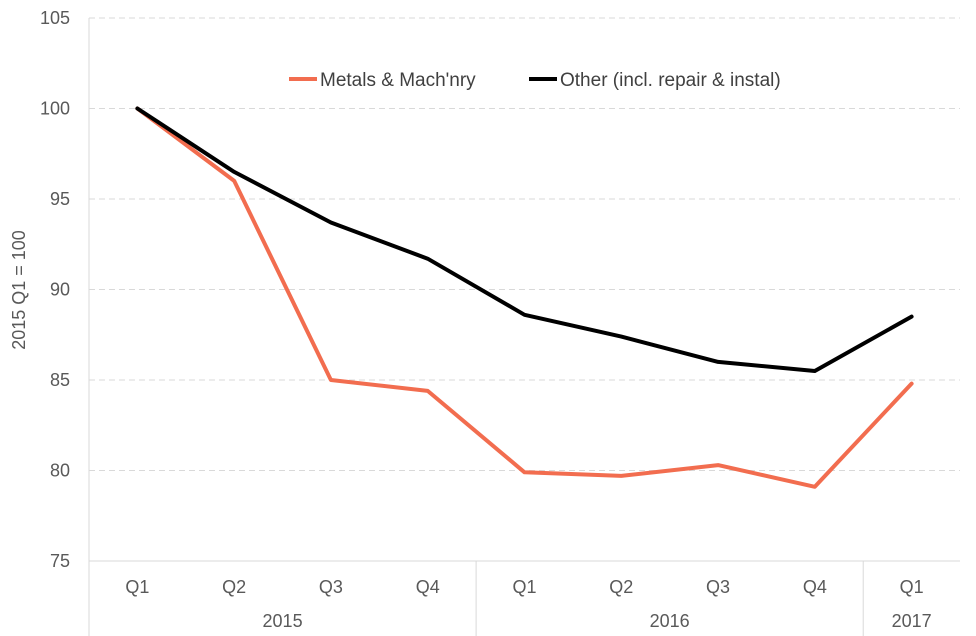 This screenshot has height=636, width=976. Describe the element at coordinates (60, 561) in the screenshot. I see `y-tick-label: 75` at that location.